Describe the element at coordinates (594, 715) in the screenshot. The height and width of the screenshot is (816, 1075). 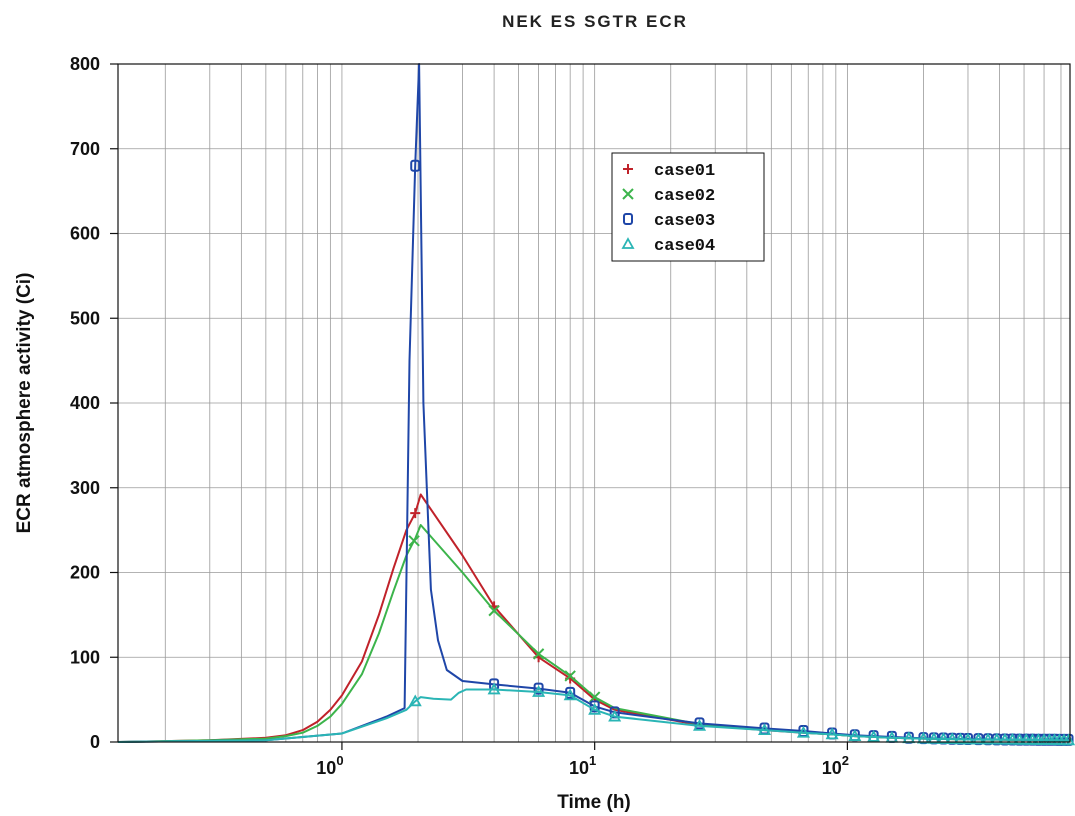
I see `series-line-case04` at that location.